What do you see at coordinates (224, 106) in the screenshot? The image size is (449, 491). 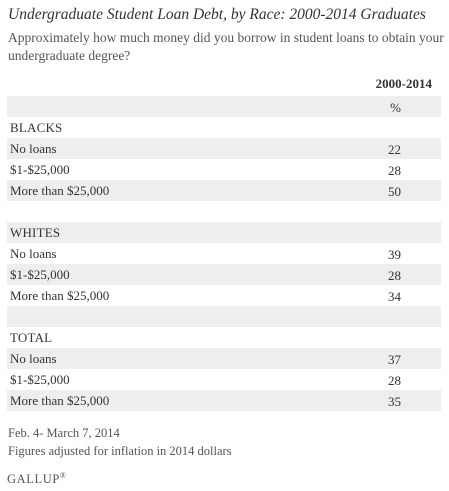 I see `unit-row: %` at bounding box center [224, 106].